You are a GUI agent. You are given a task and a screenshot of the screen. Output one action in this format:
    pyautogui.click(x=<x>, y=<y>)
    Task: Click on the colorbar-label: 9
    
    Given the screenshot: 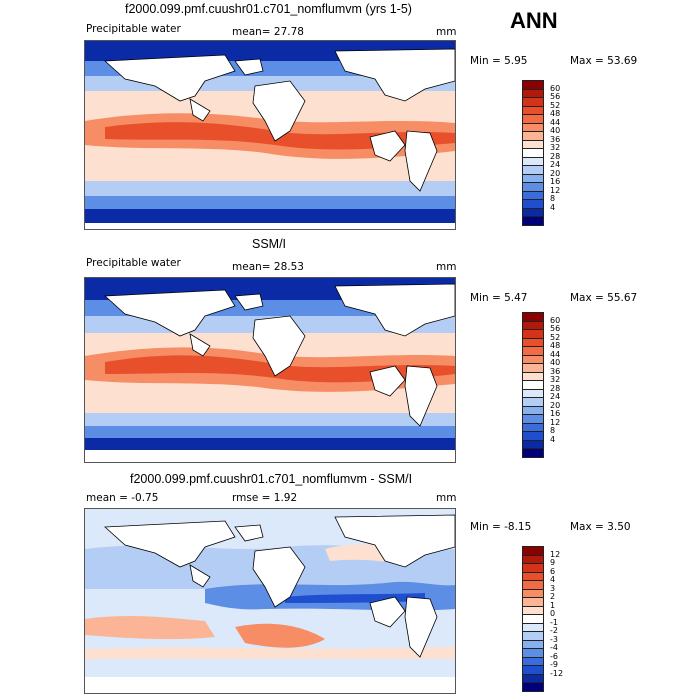 What is the action you would take?
    pyautogui.click(x=553, y=562)
    